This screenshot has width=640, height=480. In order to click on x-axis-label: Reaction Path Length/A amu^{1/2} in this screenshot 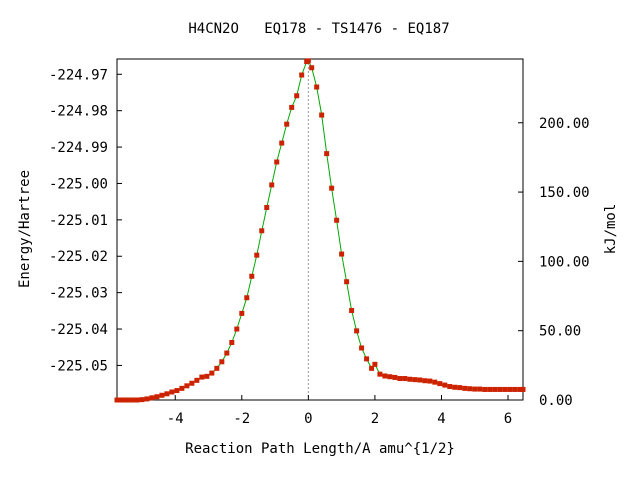, I will do `click(320, 449)`.